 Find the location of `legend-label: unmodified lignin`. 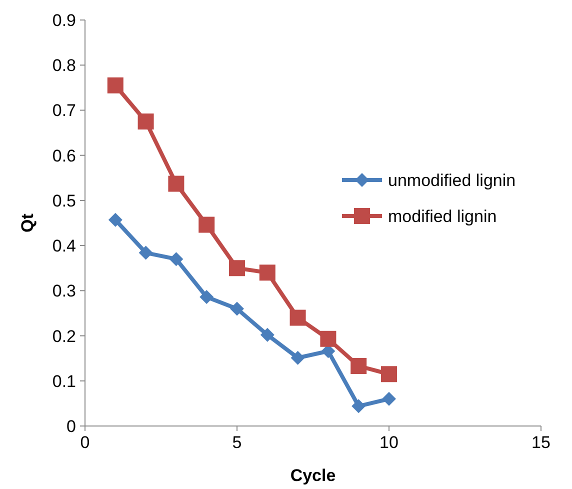

legend-label: unmodified lignin is located at coordinates (452, 180).